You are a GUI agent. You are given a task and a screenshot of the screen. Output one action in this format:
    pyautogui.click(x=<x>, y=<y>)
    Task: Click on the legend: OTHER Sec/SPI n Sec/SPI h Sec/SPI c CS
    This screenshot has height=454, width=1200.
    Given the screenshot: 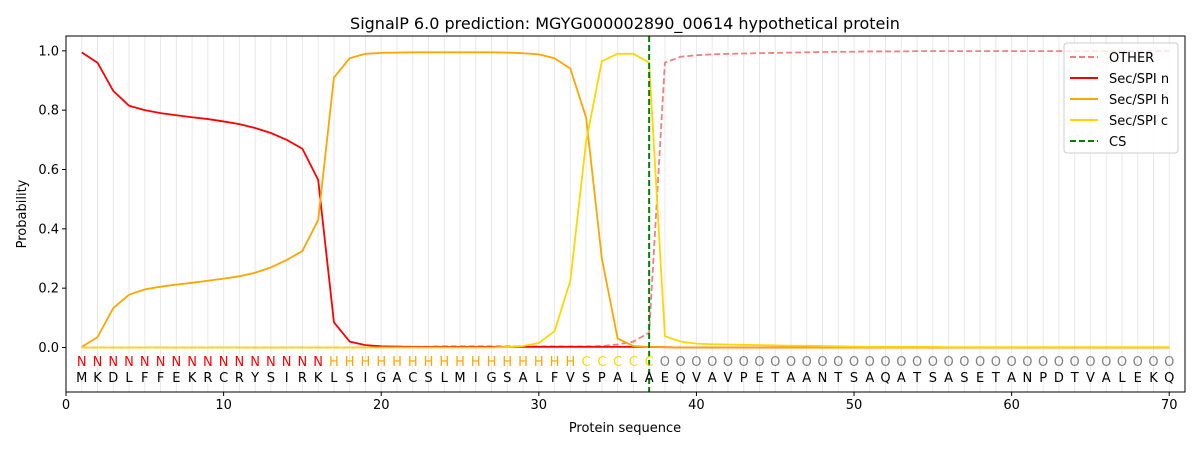 What is the action you would take?
    pyautogui.click(x=1121, y=98)
    